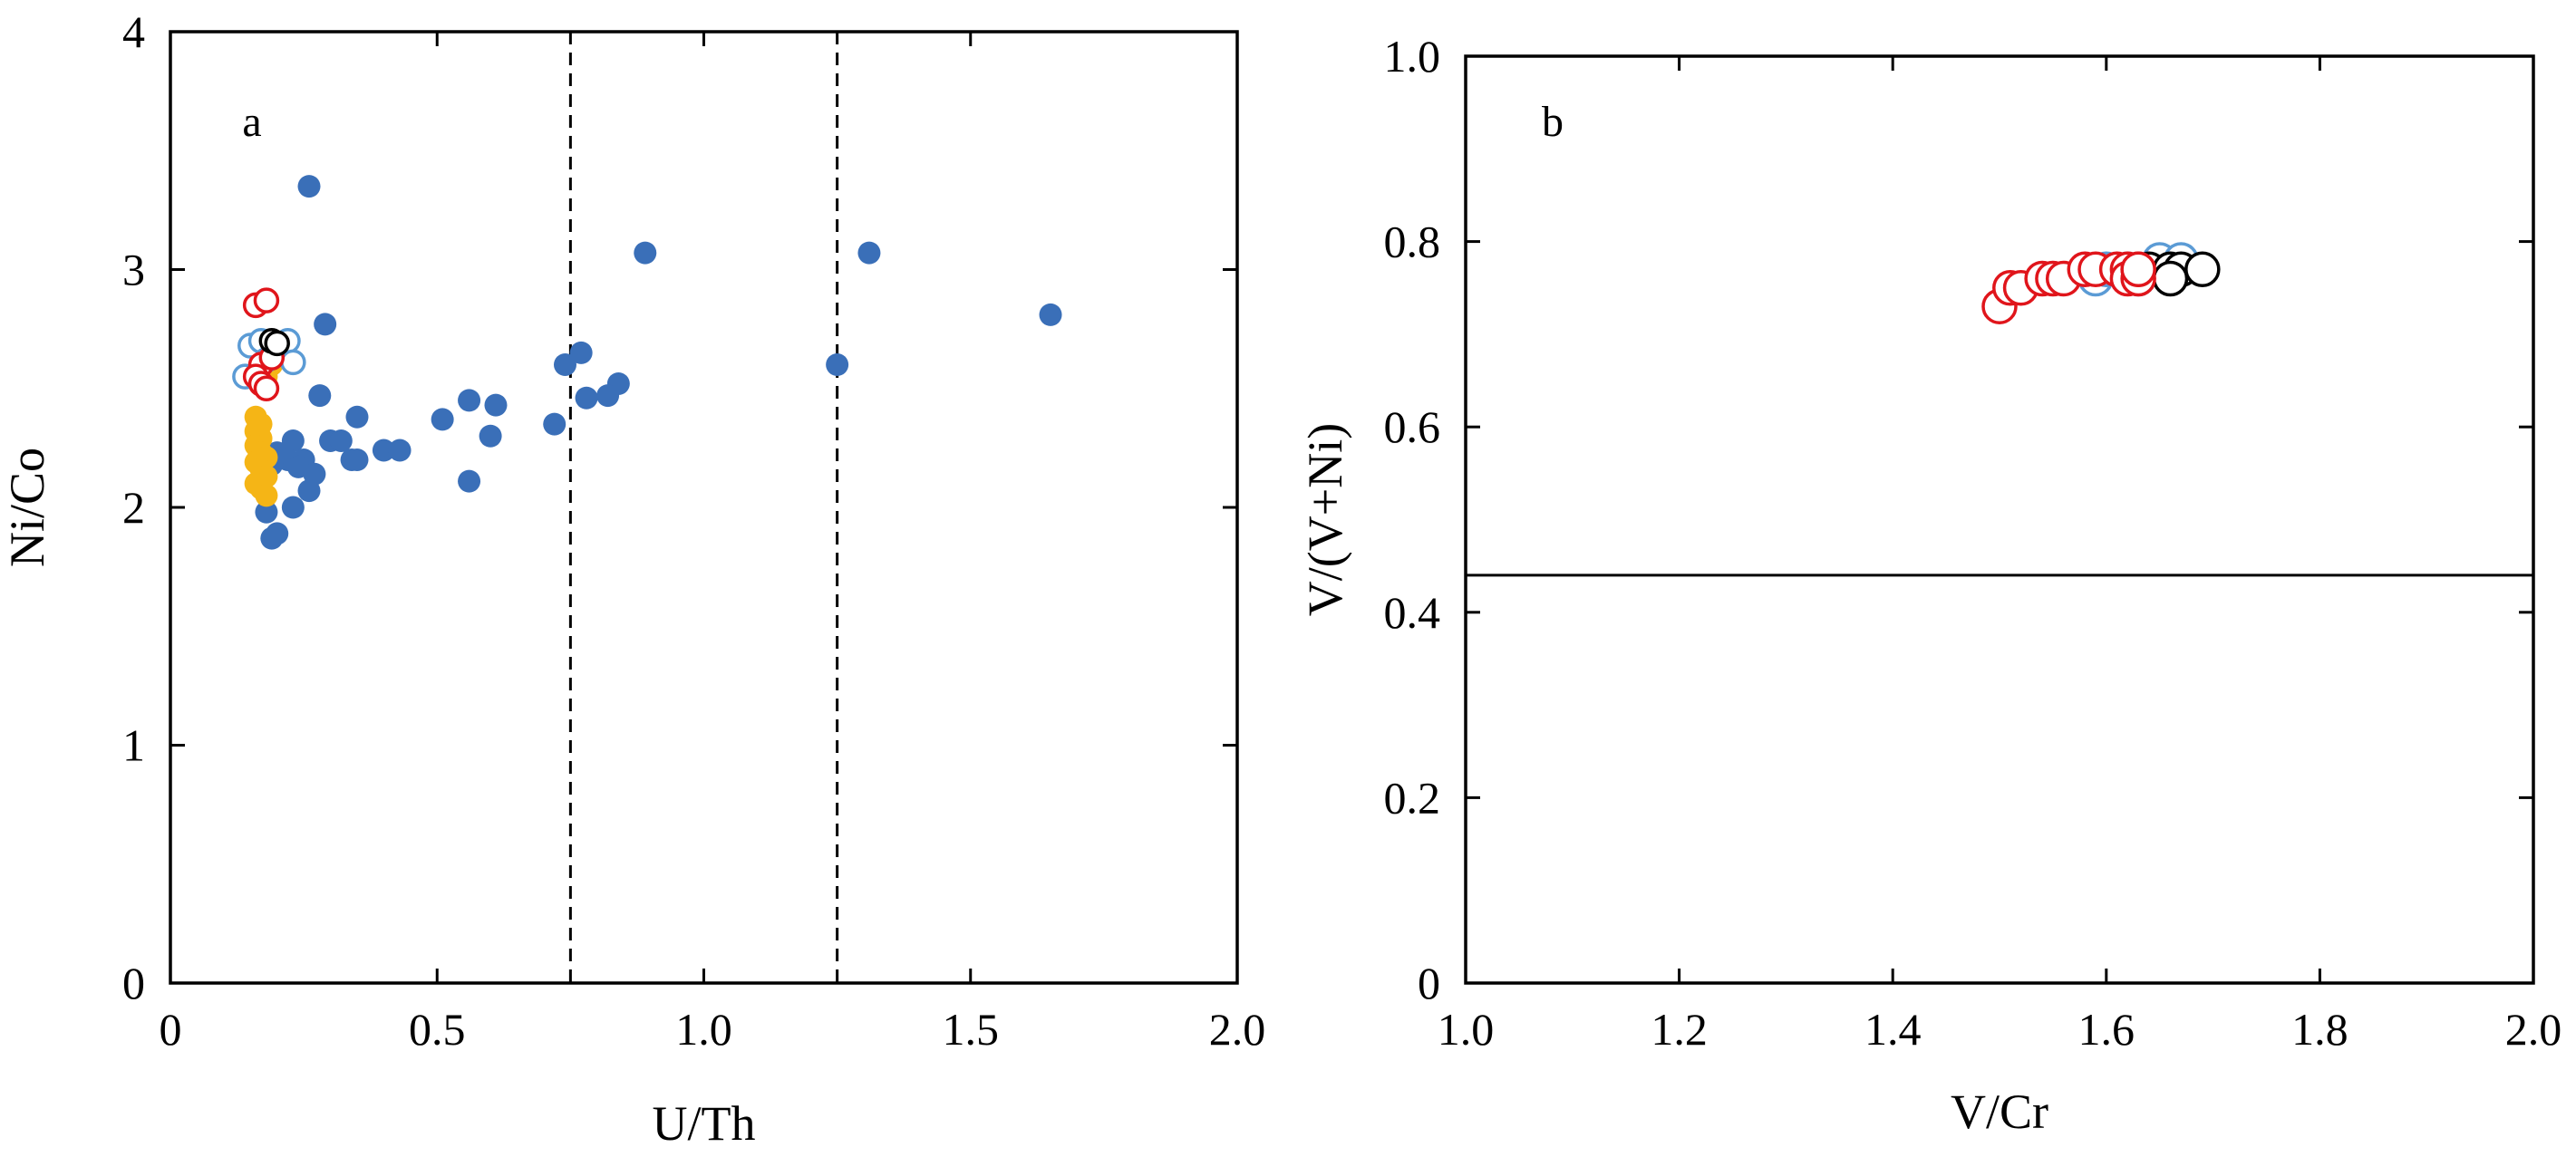 The image size is (2576, 1157). What do you see at coordinates (251, 122) in the screenshot?
I see `panel-a-letter: a` at bounding box center [251, 122].